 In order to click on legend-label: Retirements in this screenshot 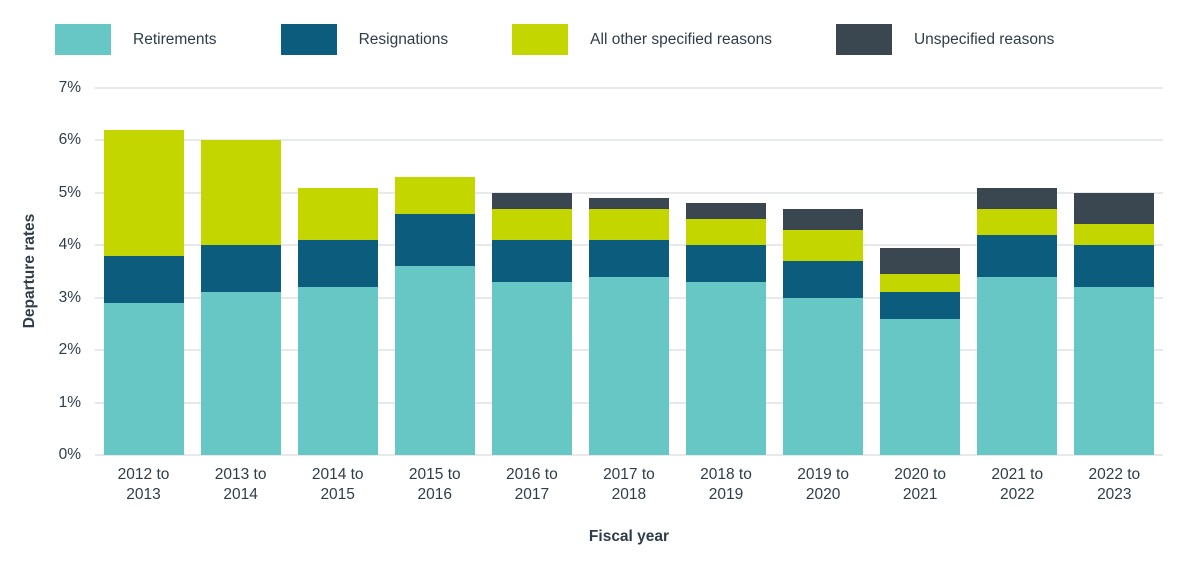, I will do `click(175, 39)`.